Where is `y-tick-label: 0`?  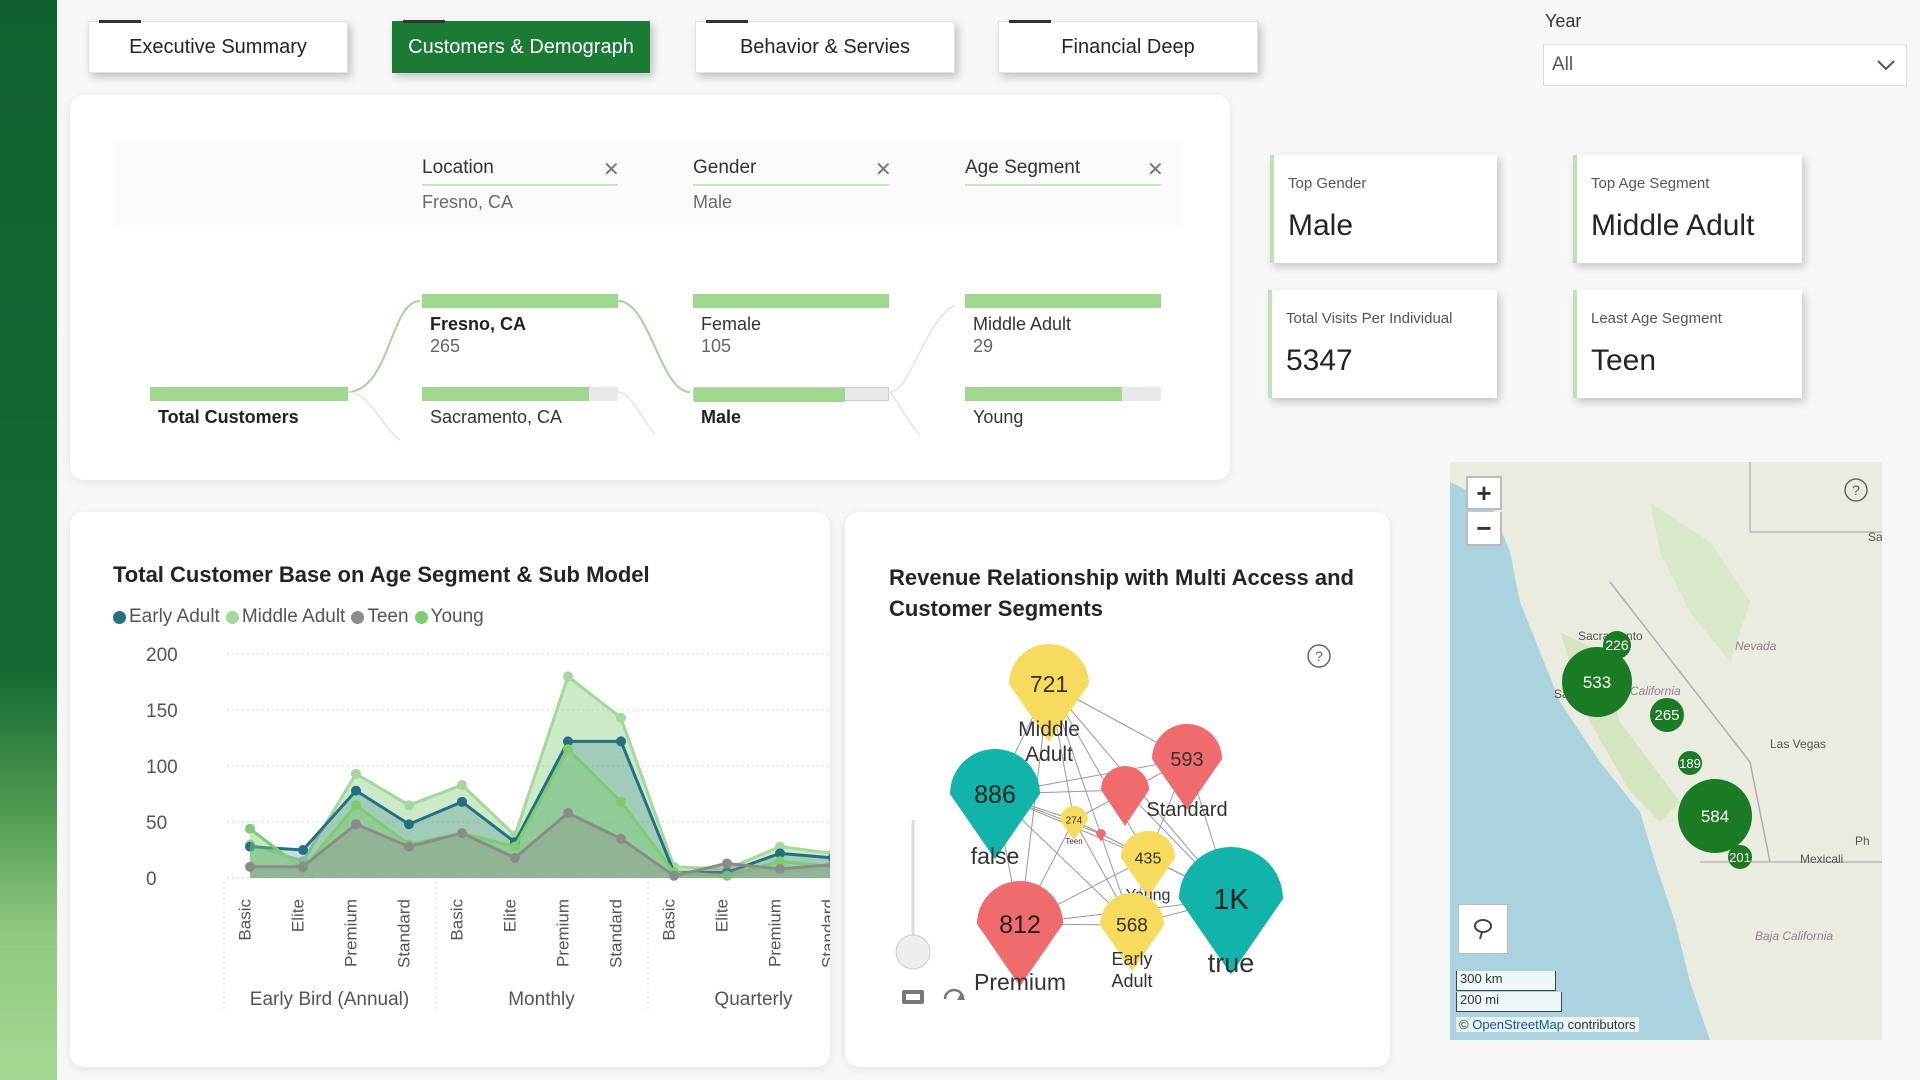 y-tick-label: 0 is located at coordinates (151, 879).